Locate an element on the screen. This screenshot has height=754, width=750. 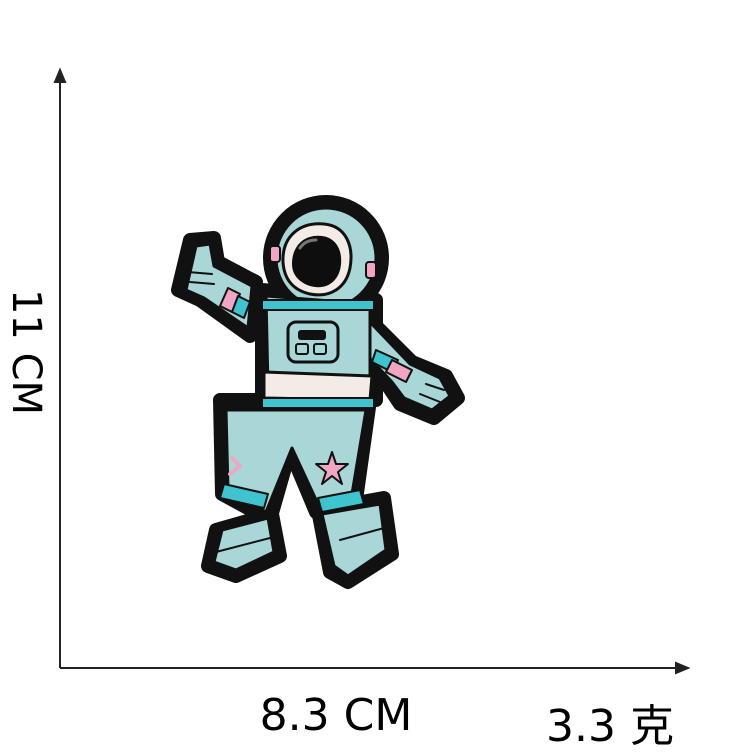
boots is located at coordinates (300, 540).